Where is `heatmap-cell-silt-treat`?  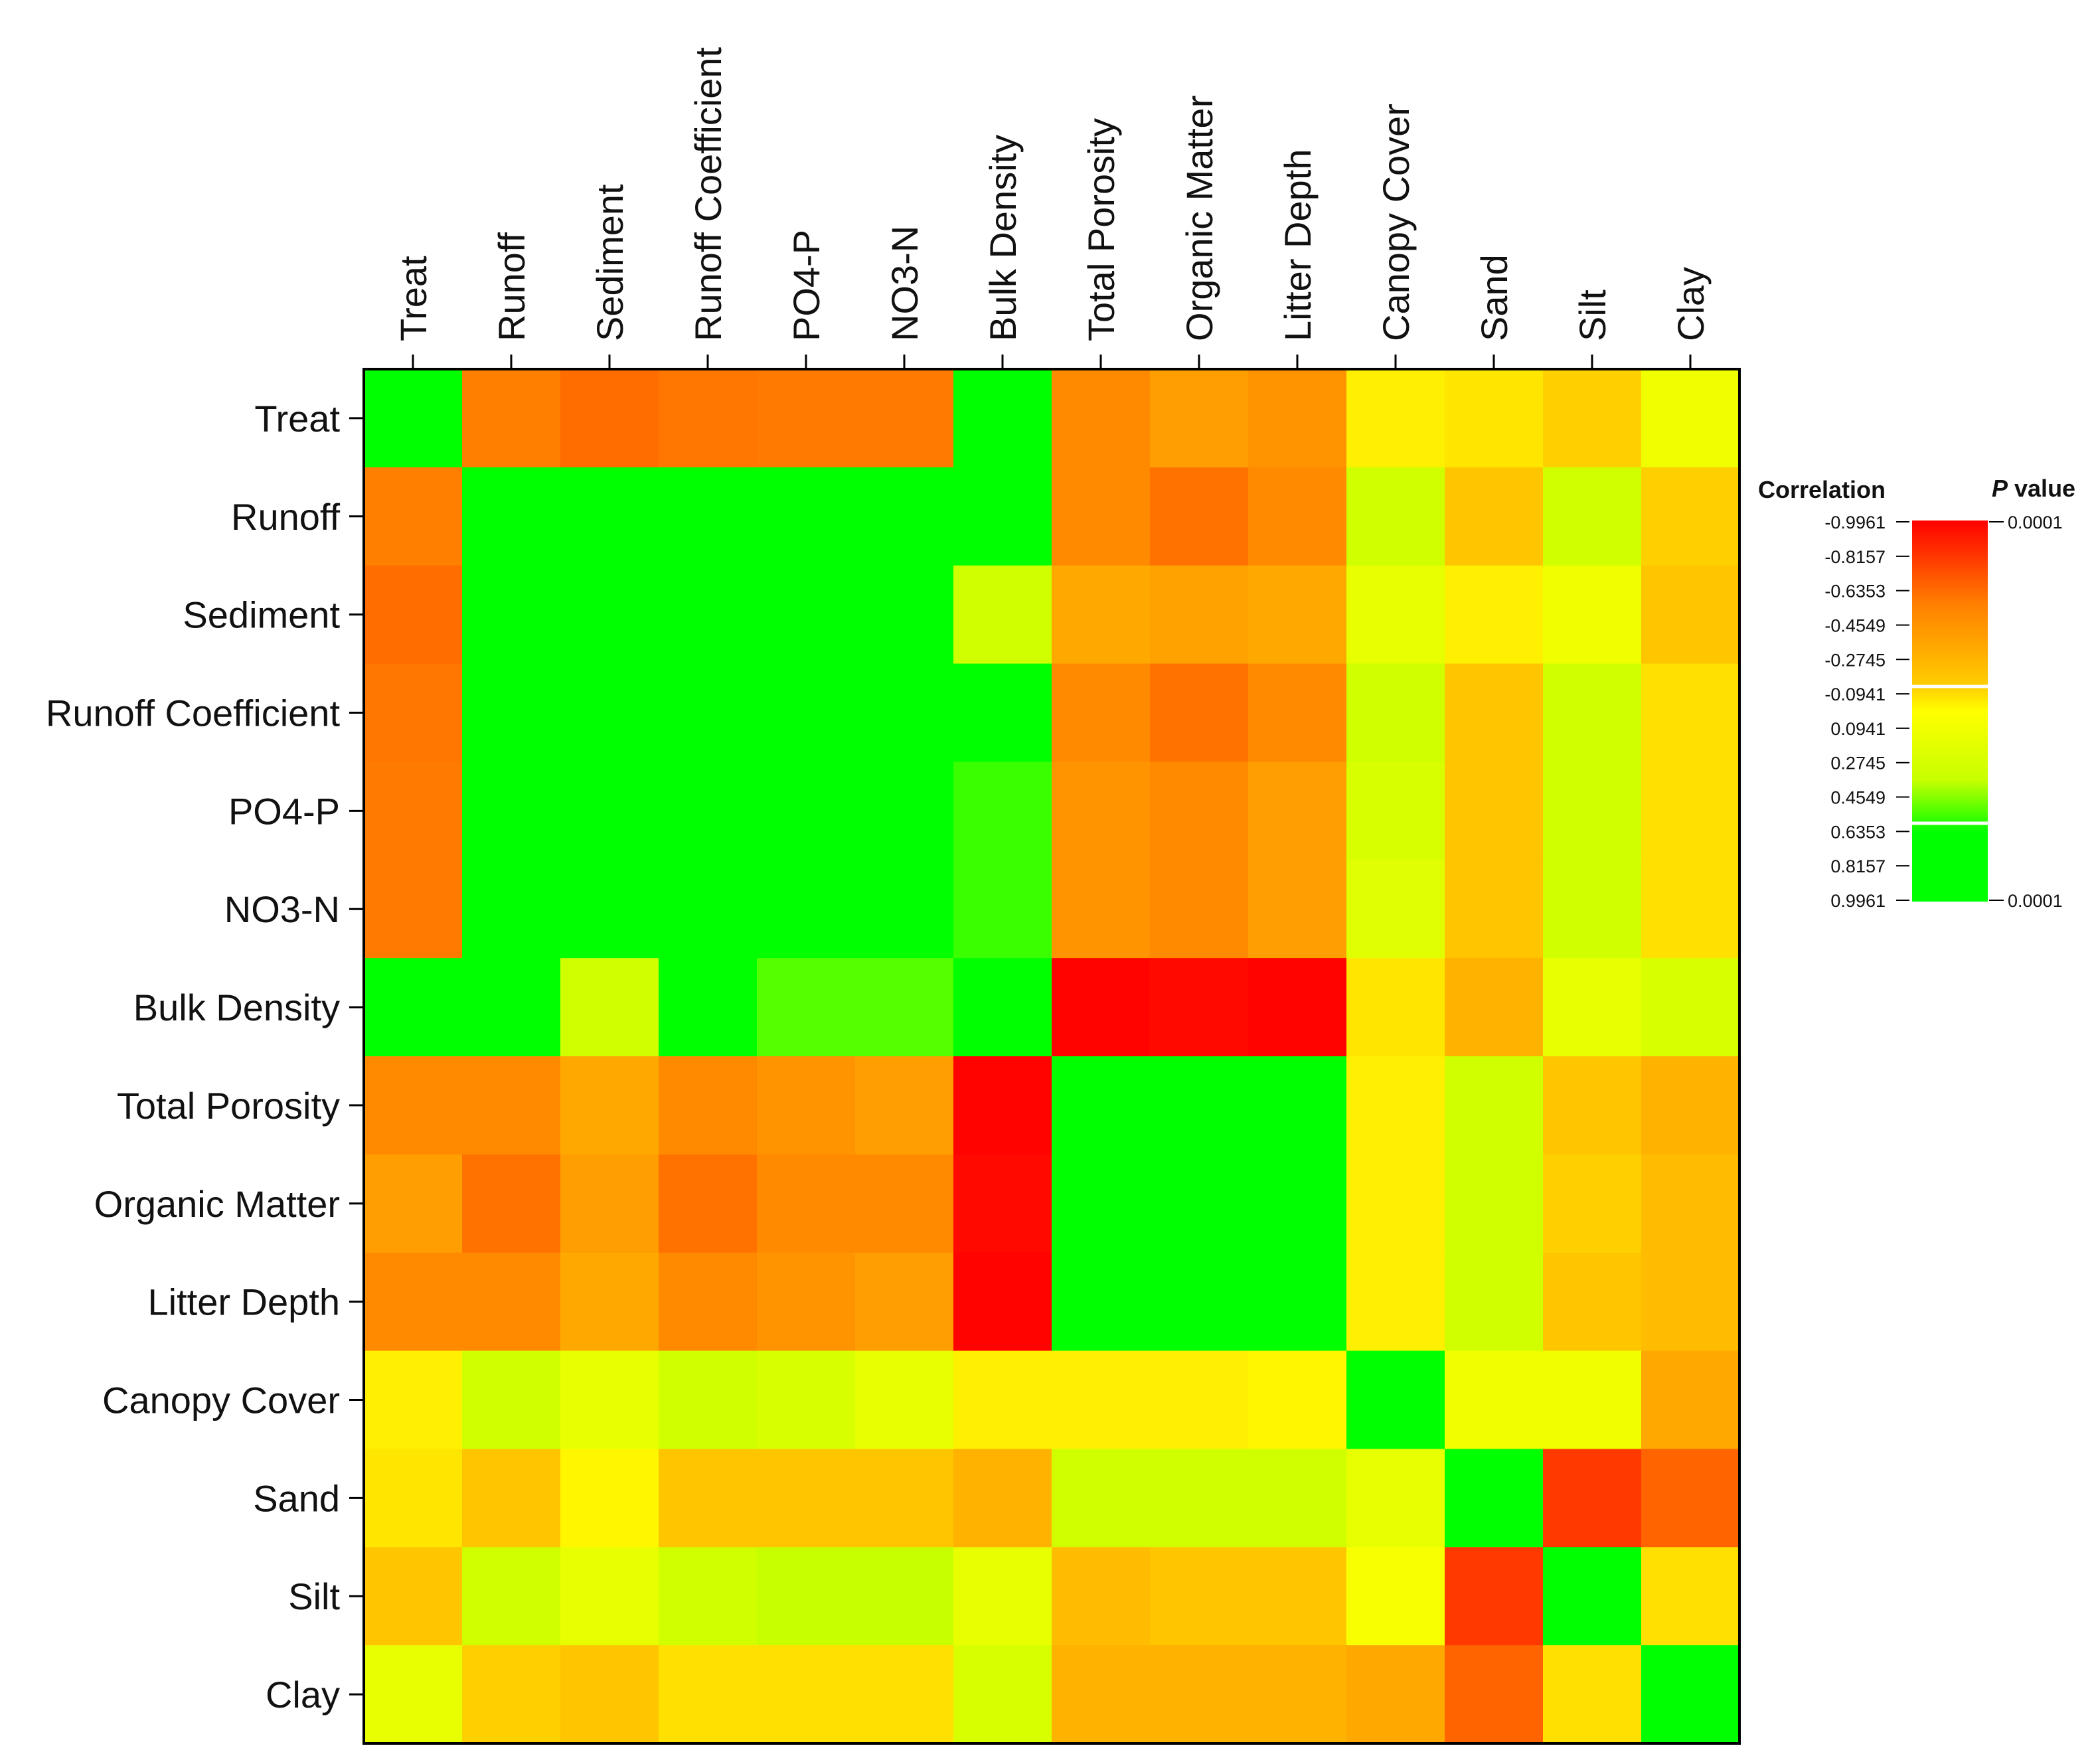 heatmap-cell-silt-treat is located at coordinates (413, 1596).